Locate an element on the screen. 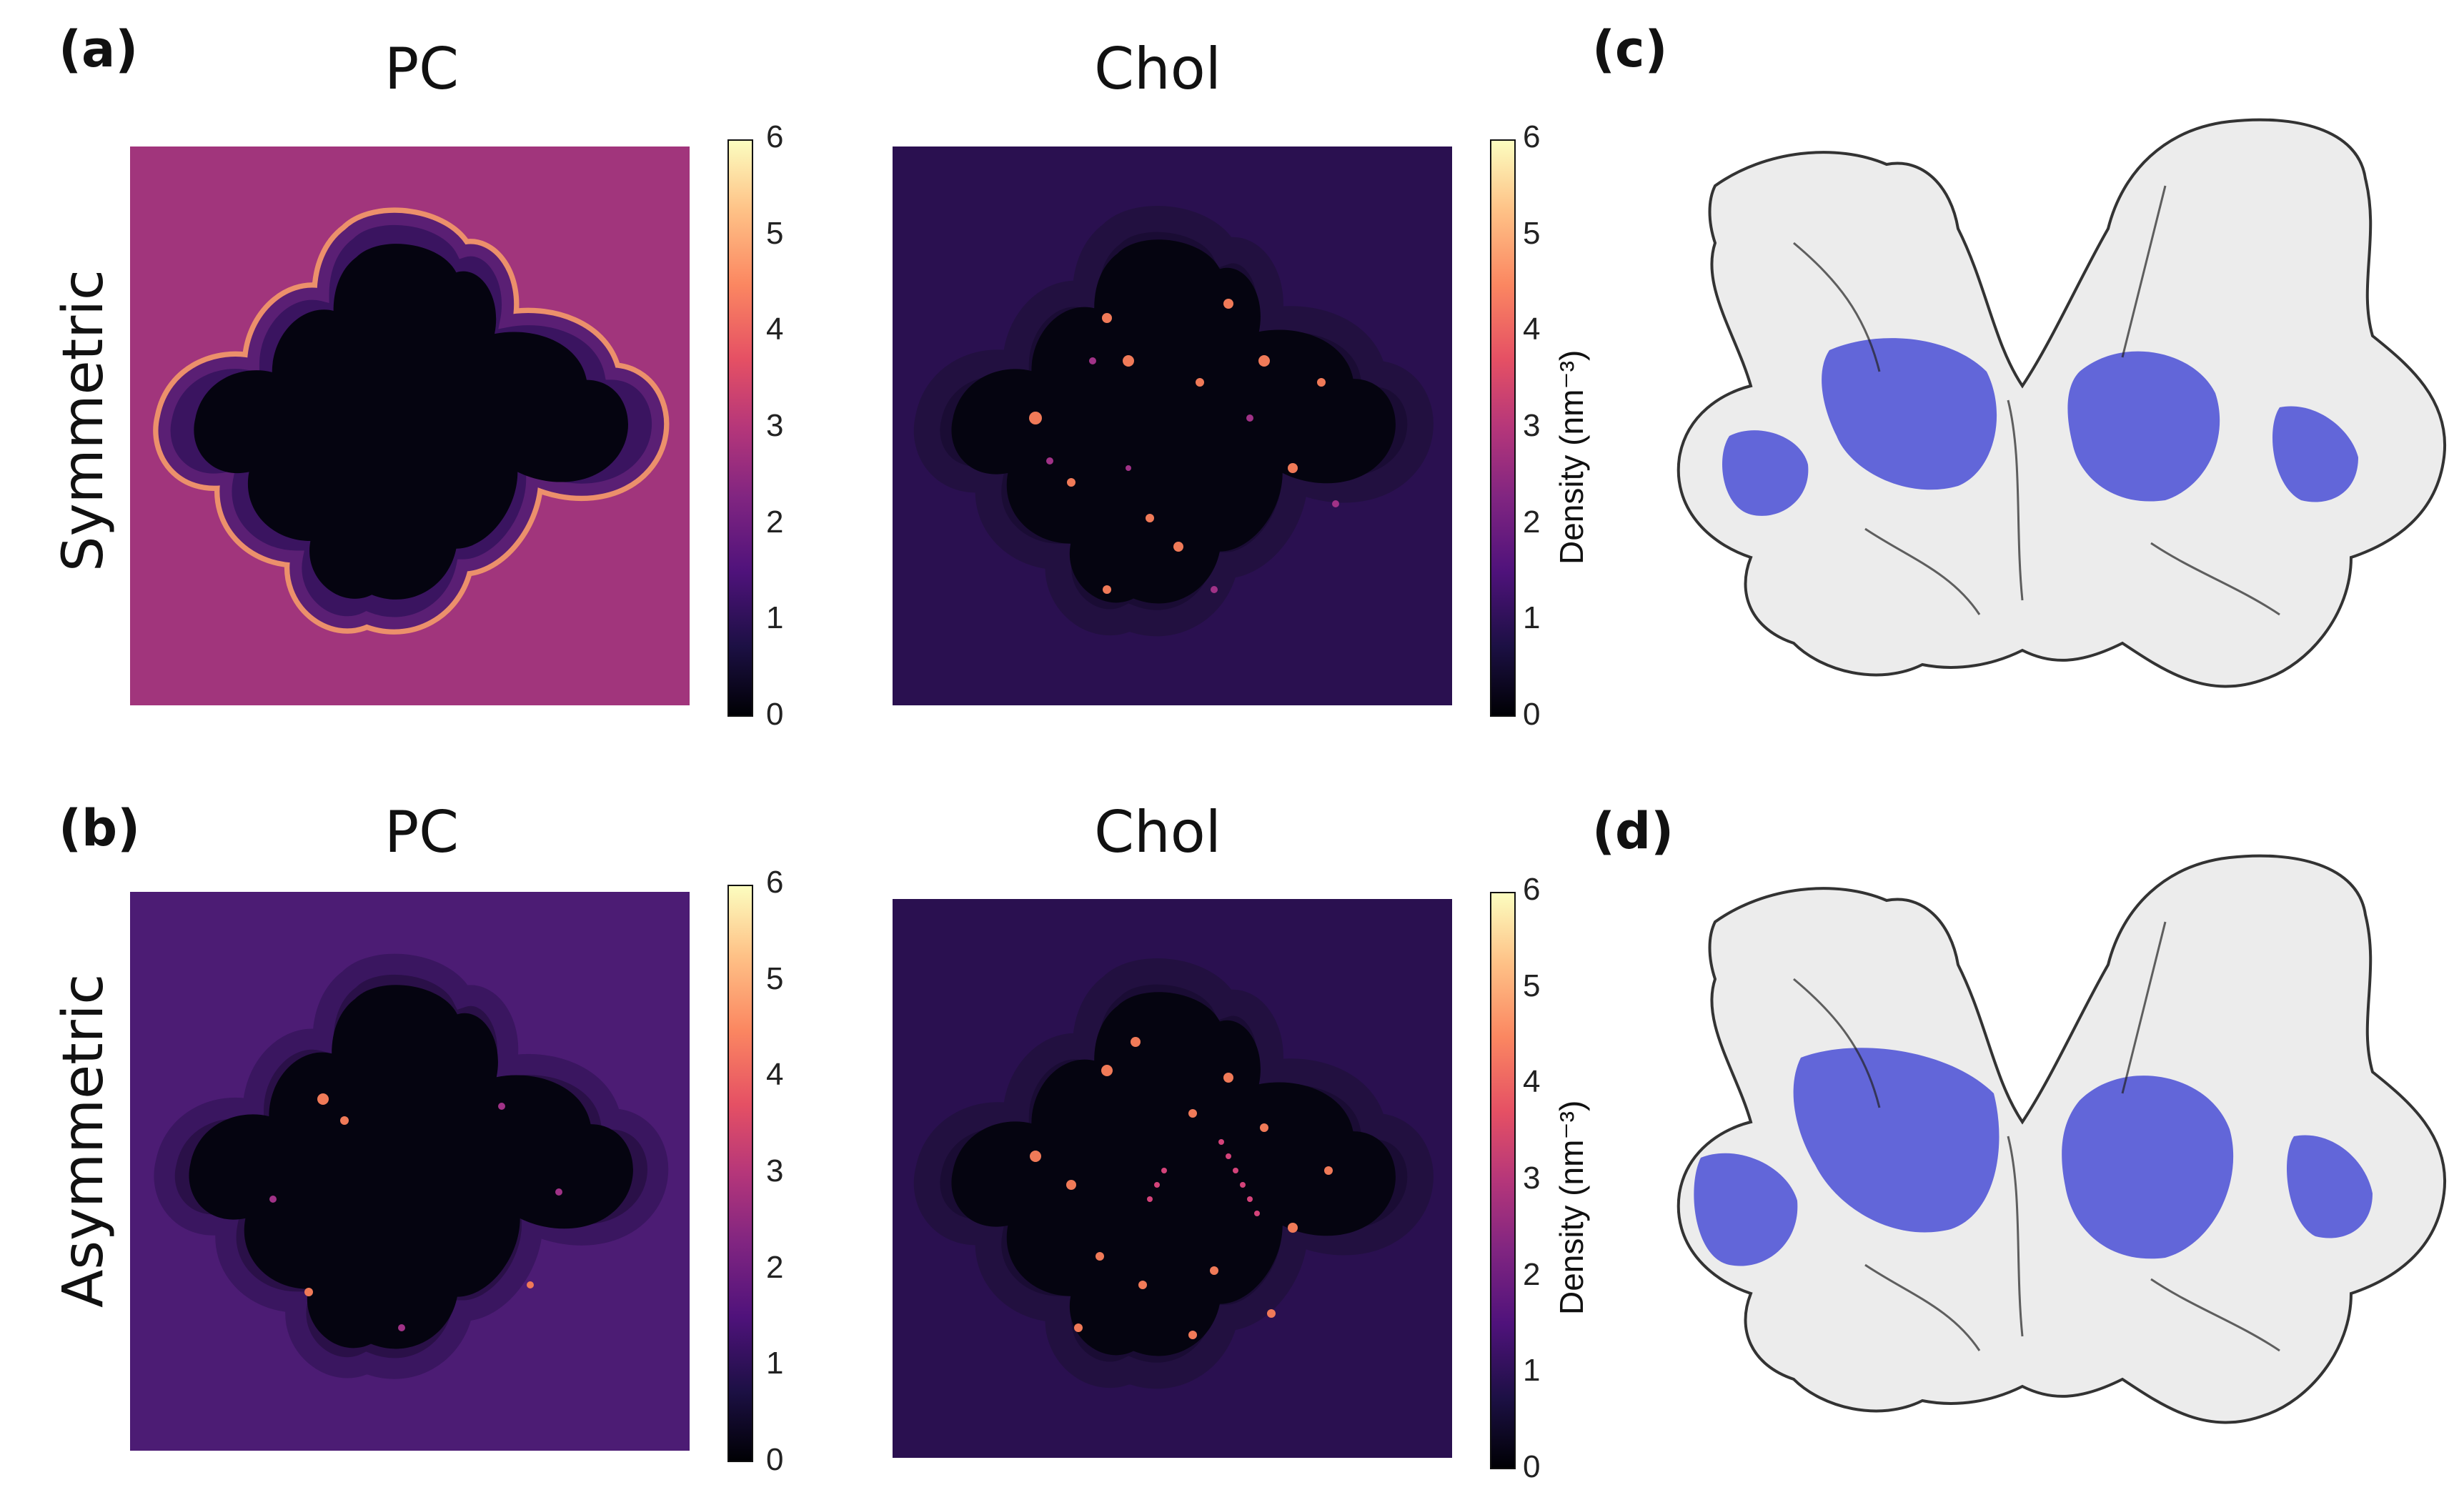 The height and width of the screenshot is (1500, 2464). protein-surface-symmetric is located at coordinates (2054, 429).